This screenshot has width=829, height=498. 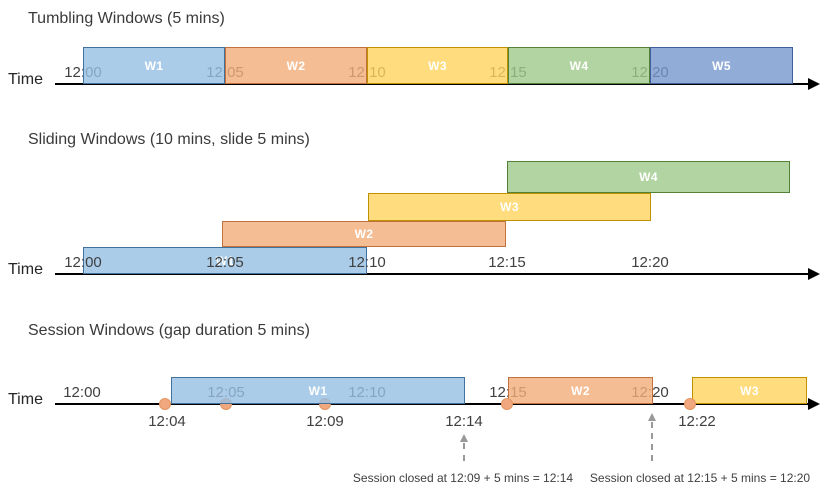 I want to click on window-label: W5, so click(x=721, y=65).